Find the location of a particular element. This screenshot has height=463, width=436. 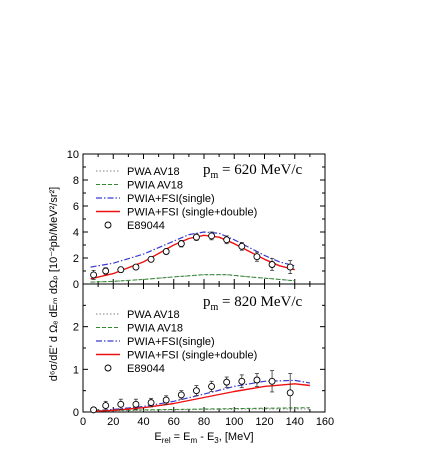

x-tick-label: 100 is located at coordinates (234, 422).